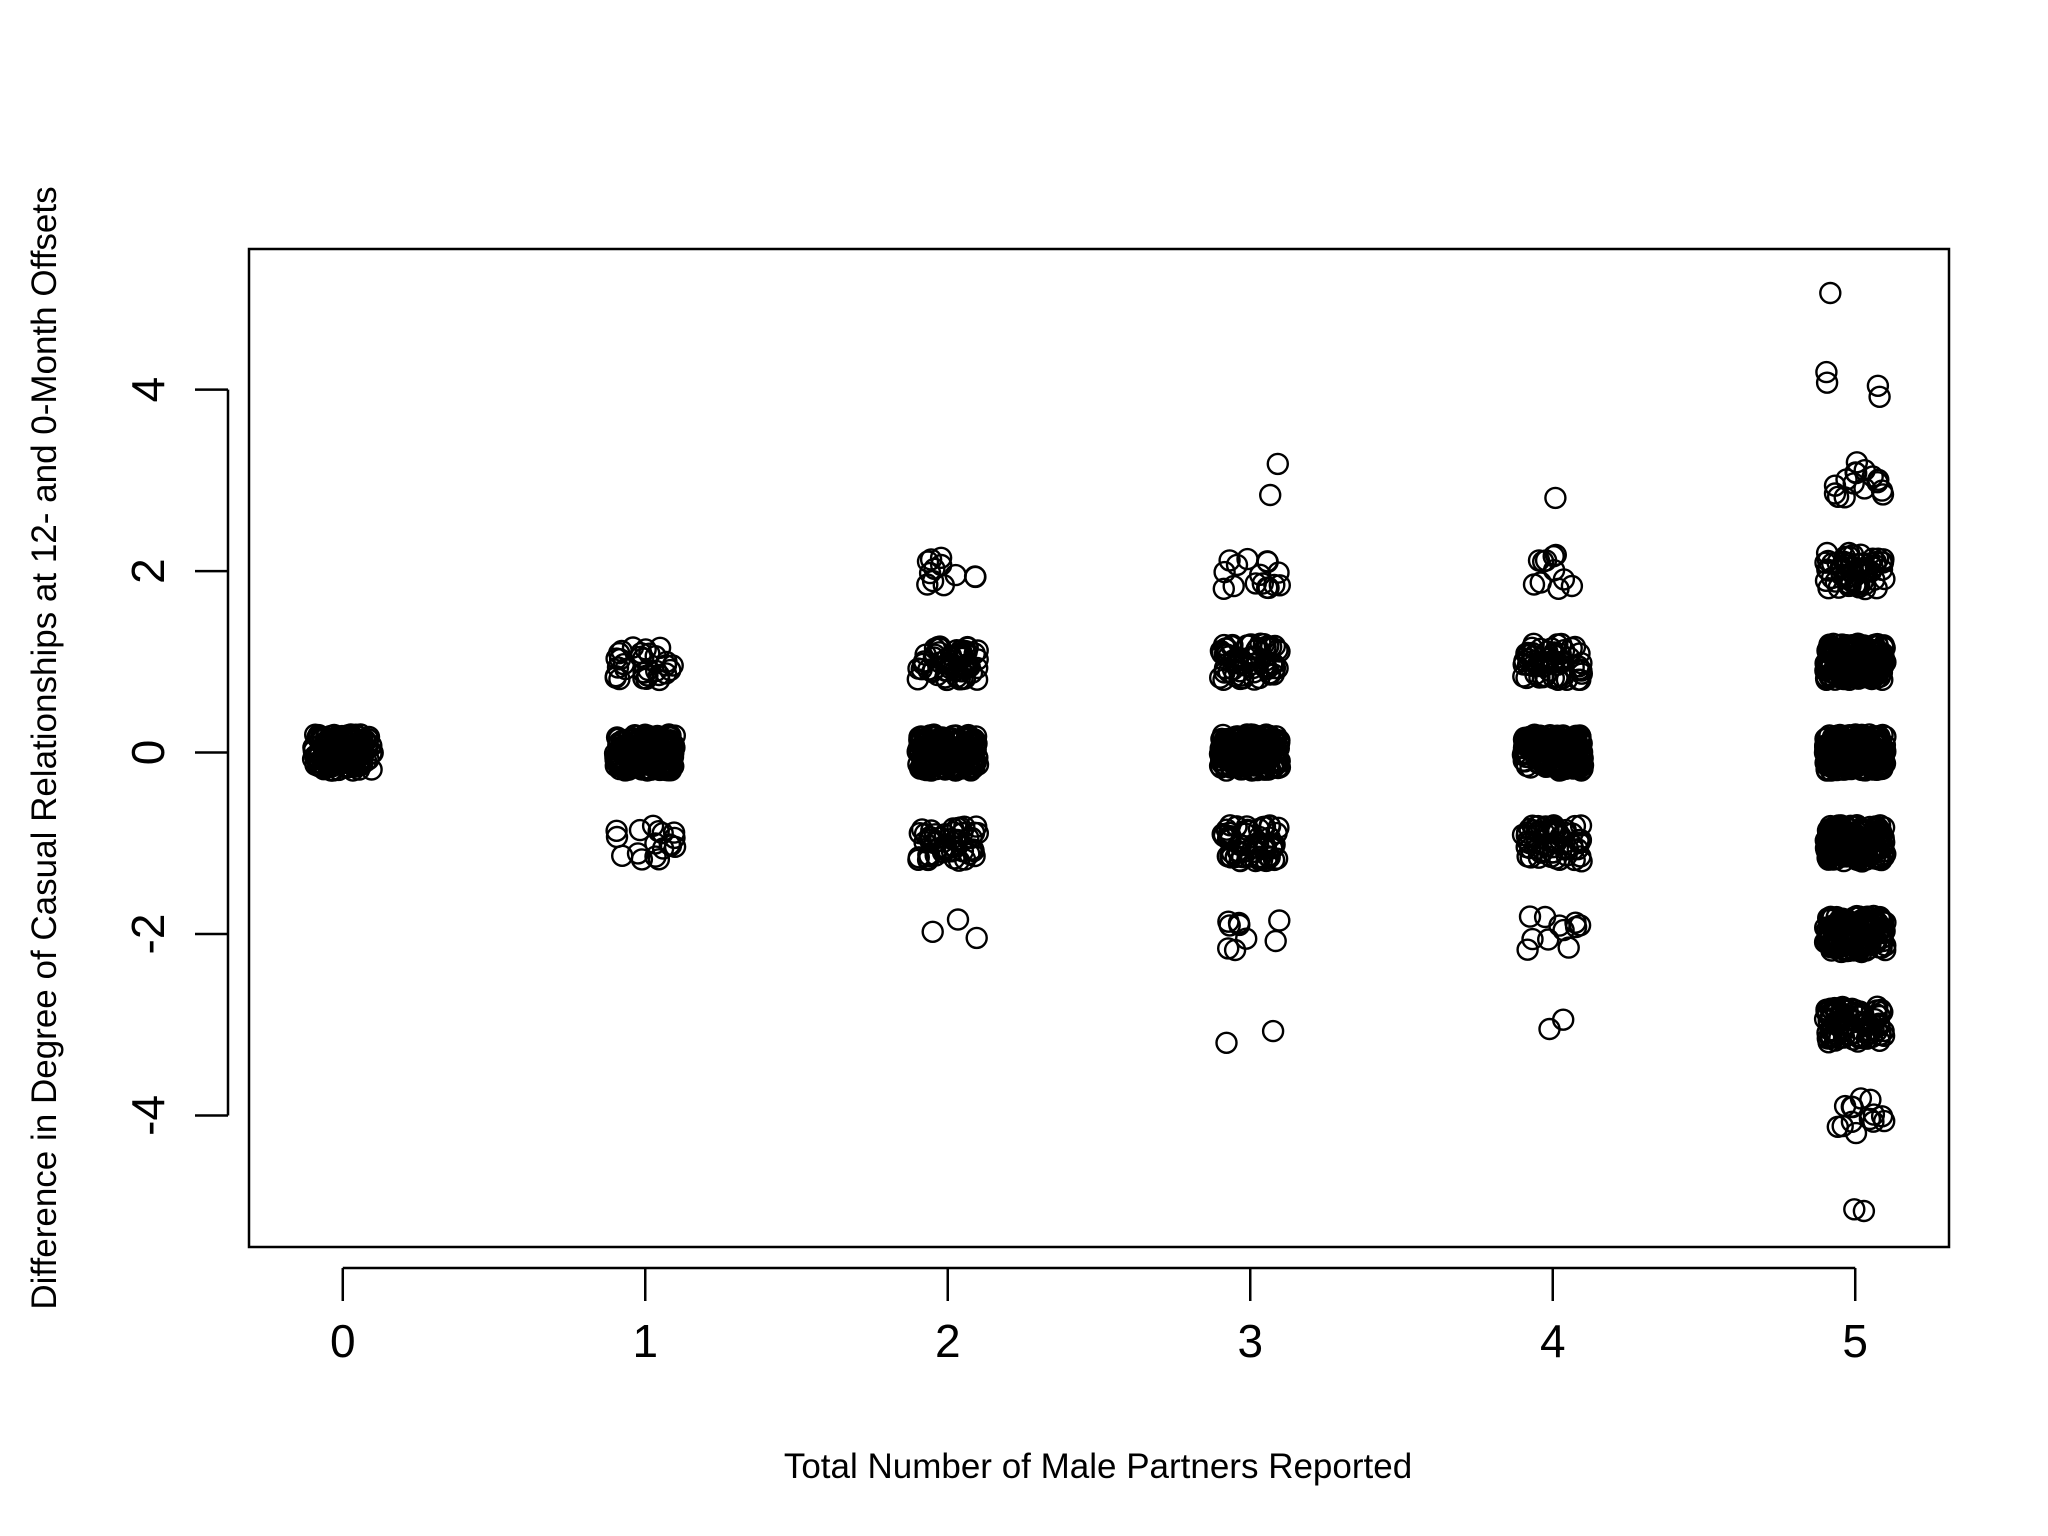  What do you see at coordinates (148, 571) in the screenshot?
I see `y-tick-label: 2` at bounding box center [148, 571].